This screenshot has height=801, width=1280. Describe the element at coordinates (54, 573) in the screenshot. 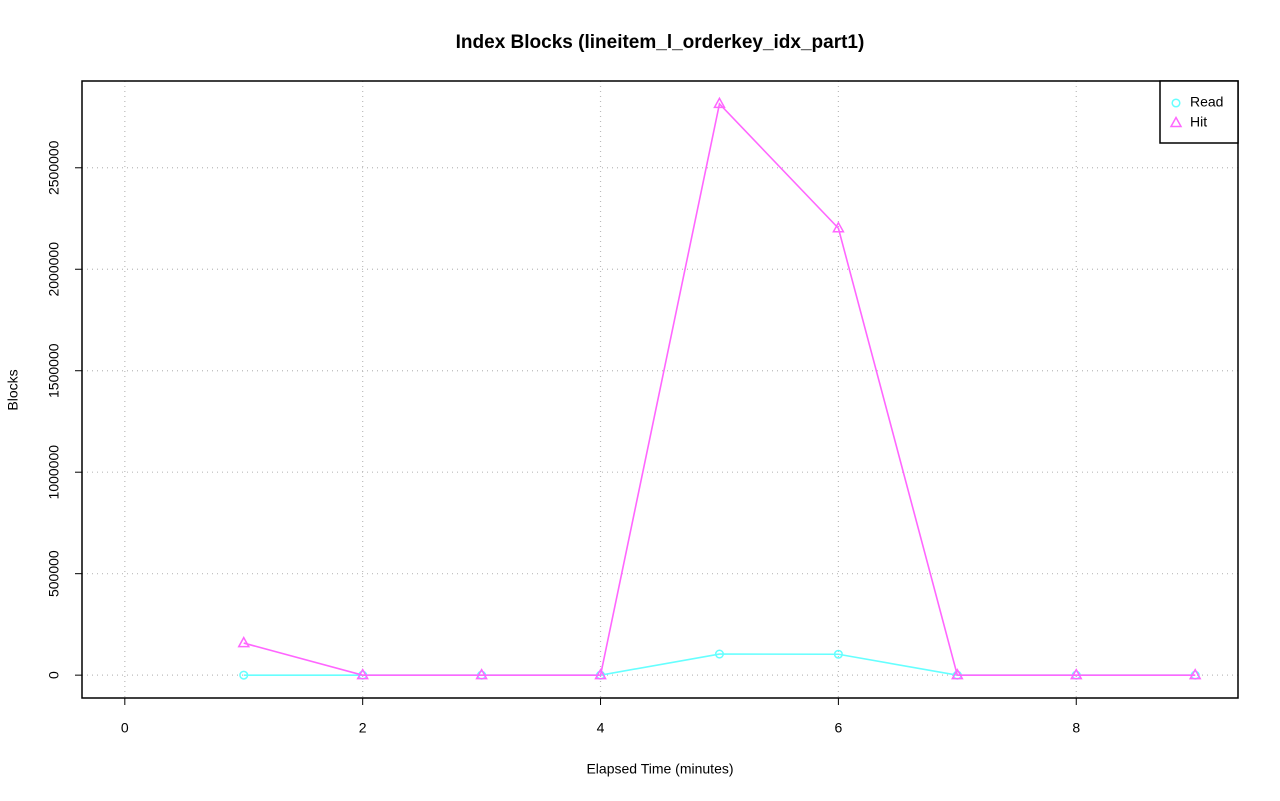

I see `y-tick-label: 500000` at that location.